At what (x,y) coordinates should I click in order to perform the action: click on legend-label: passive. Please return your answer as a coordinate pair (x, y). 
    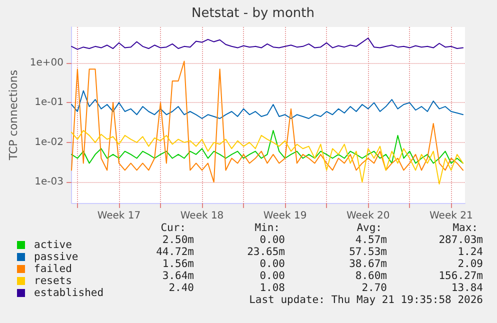
    Looking at the image, I should click on (56, 257).